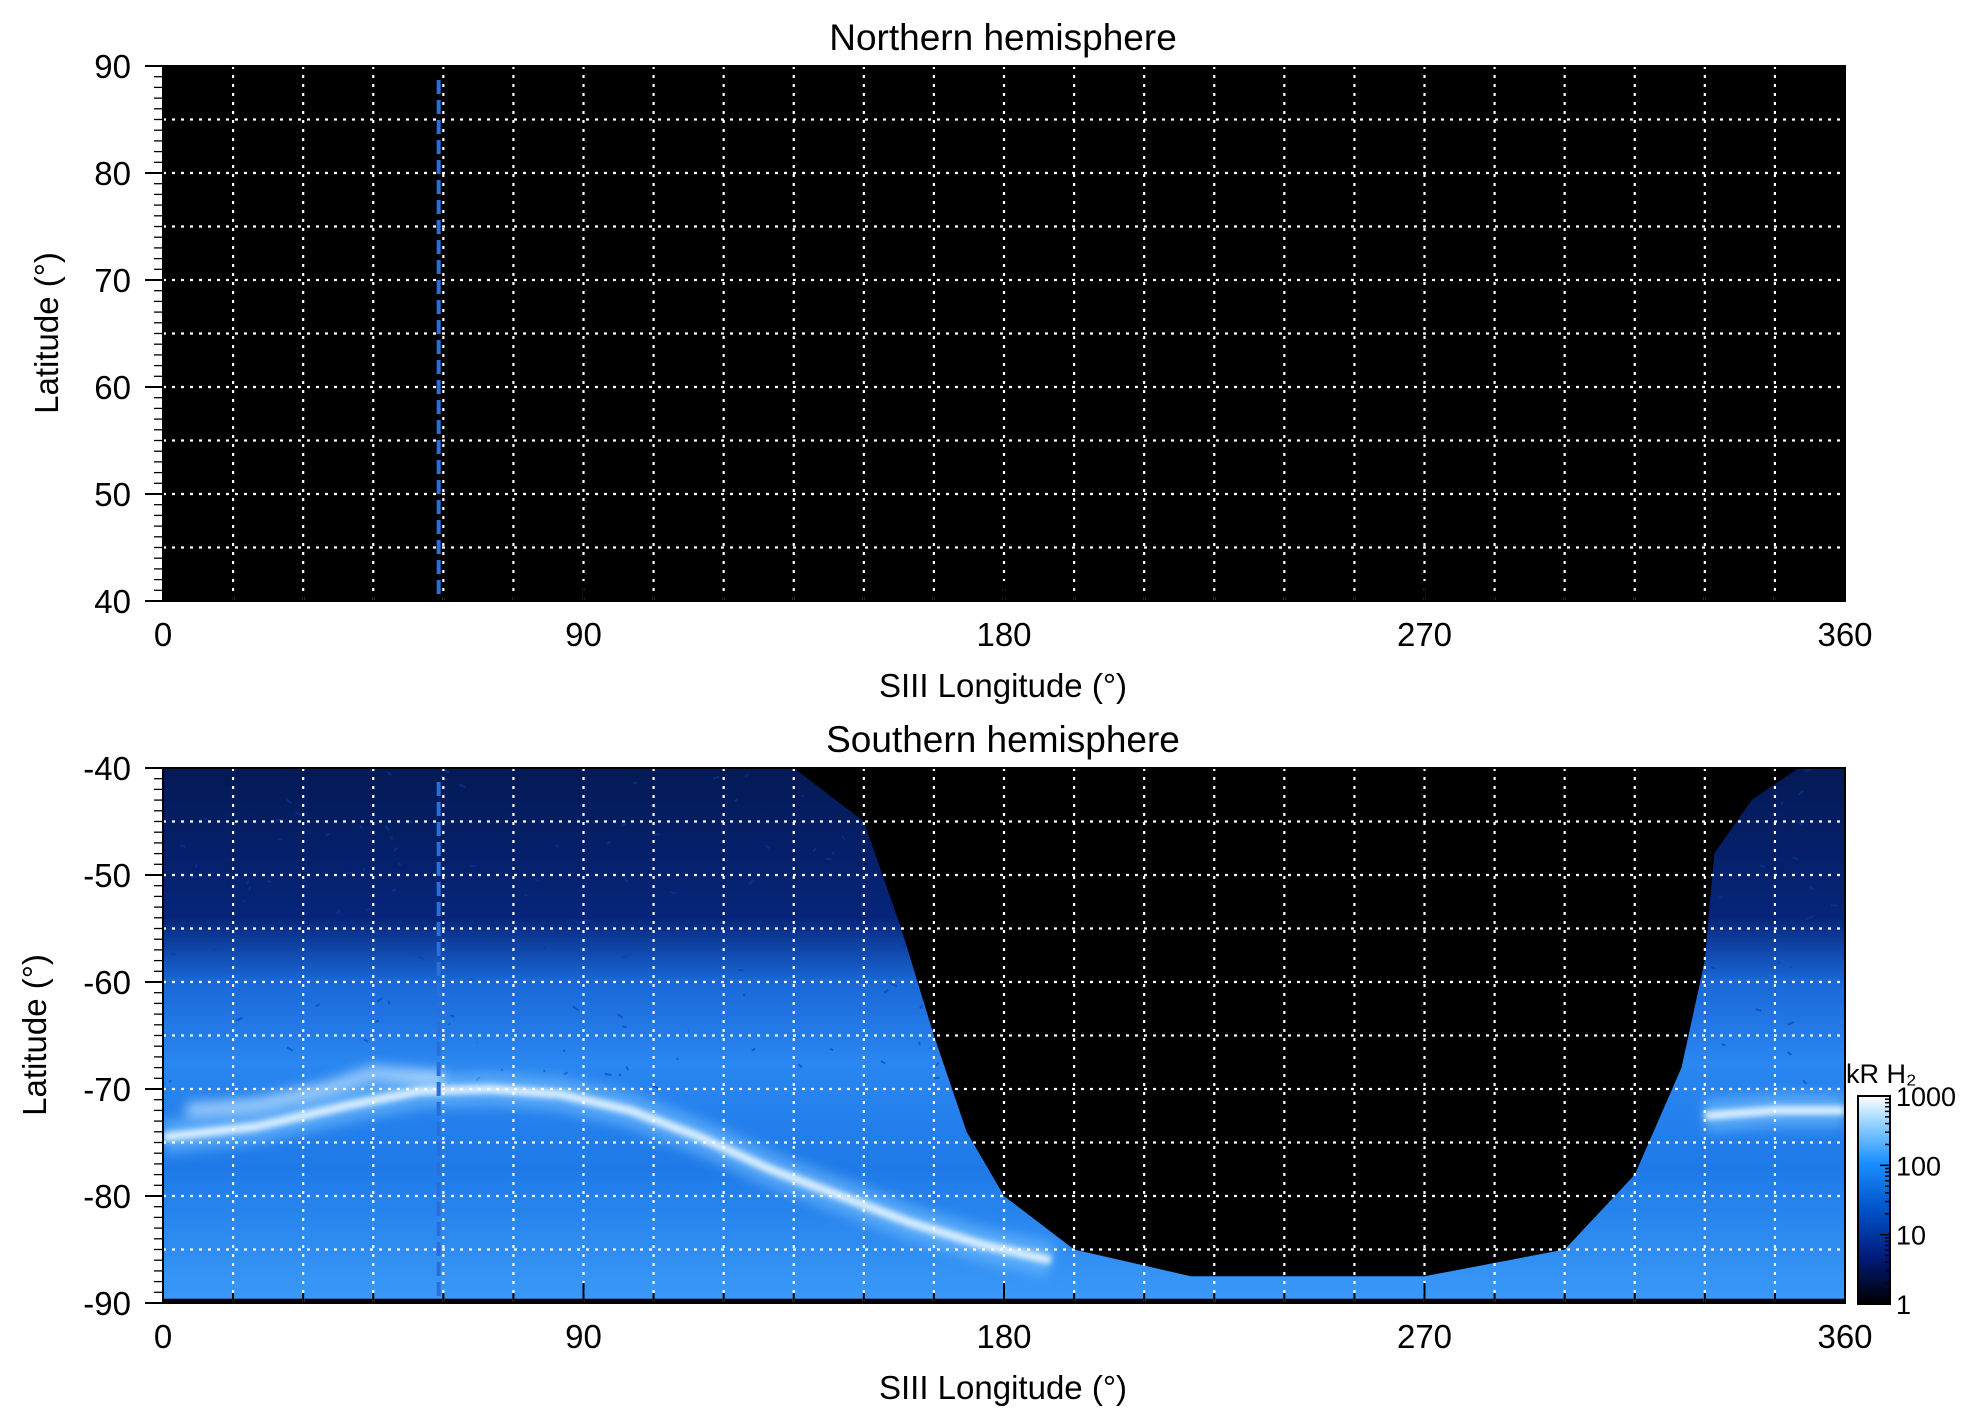 The height and width of the screenshot is (1423, 1983). What do you see at coordinates (112, 280) in the screenshot?
I see `y-tick-label: 70` at bounding box center [112, 280].